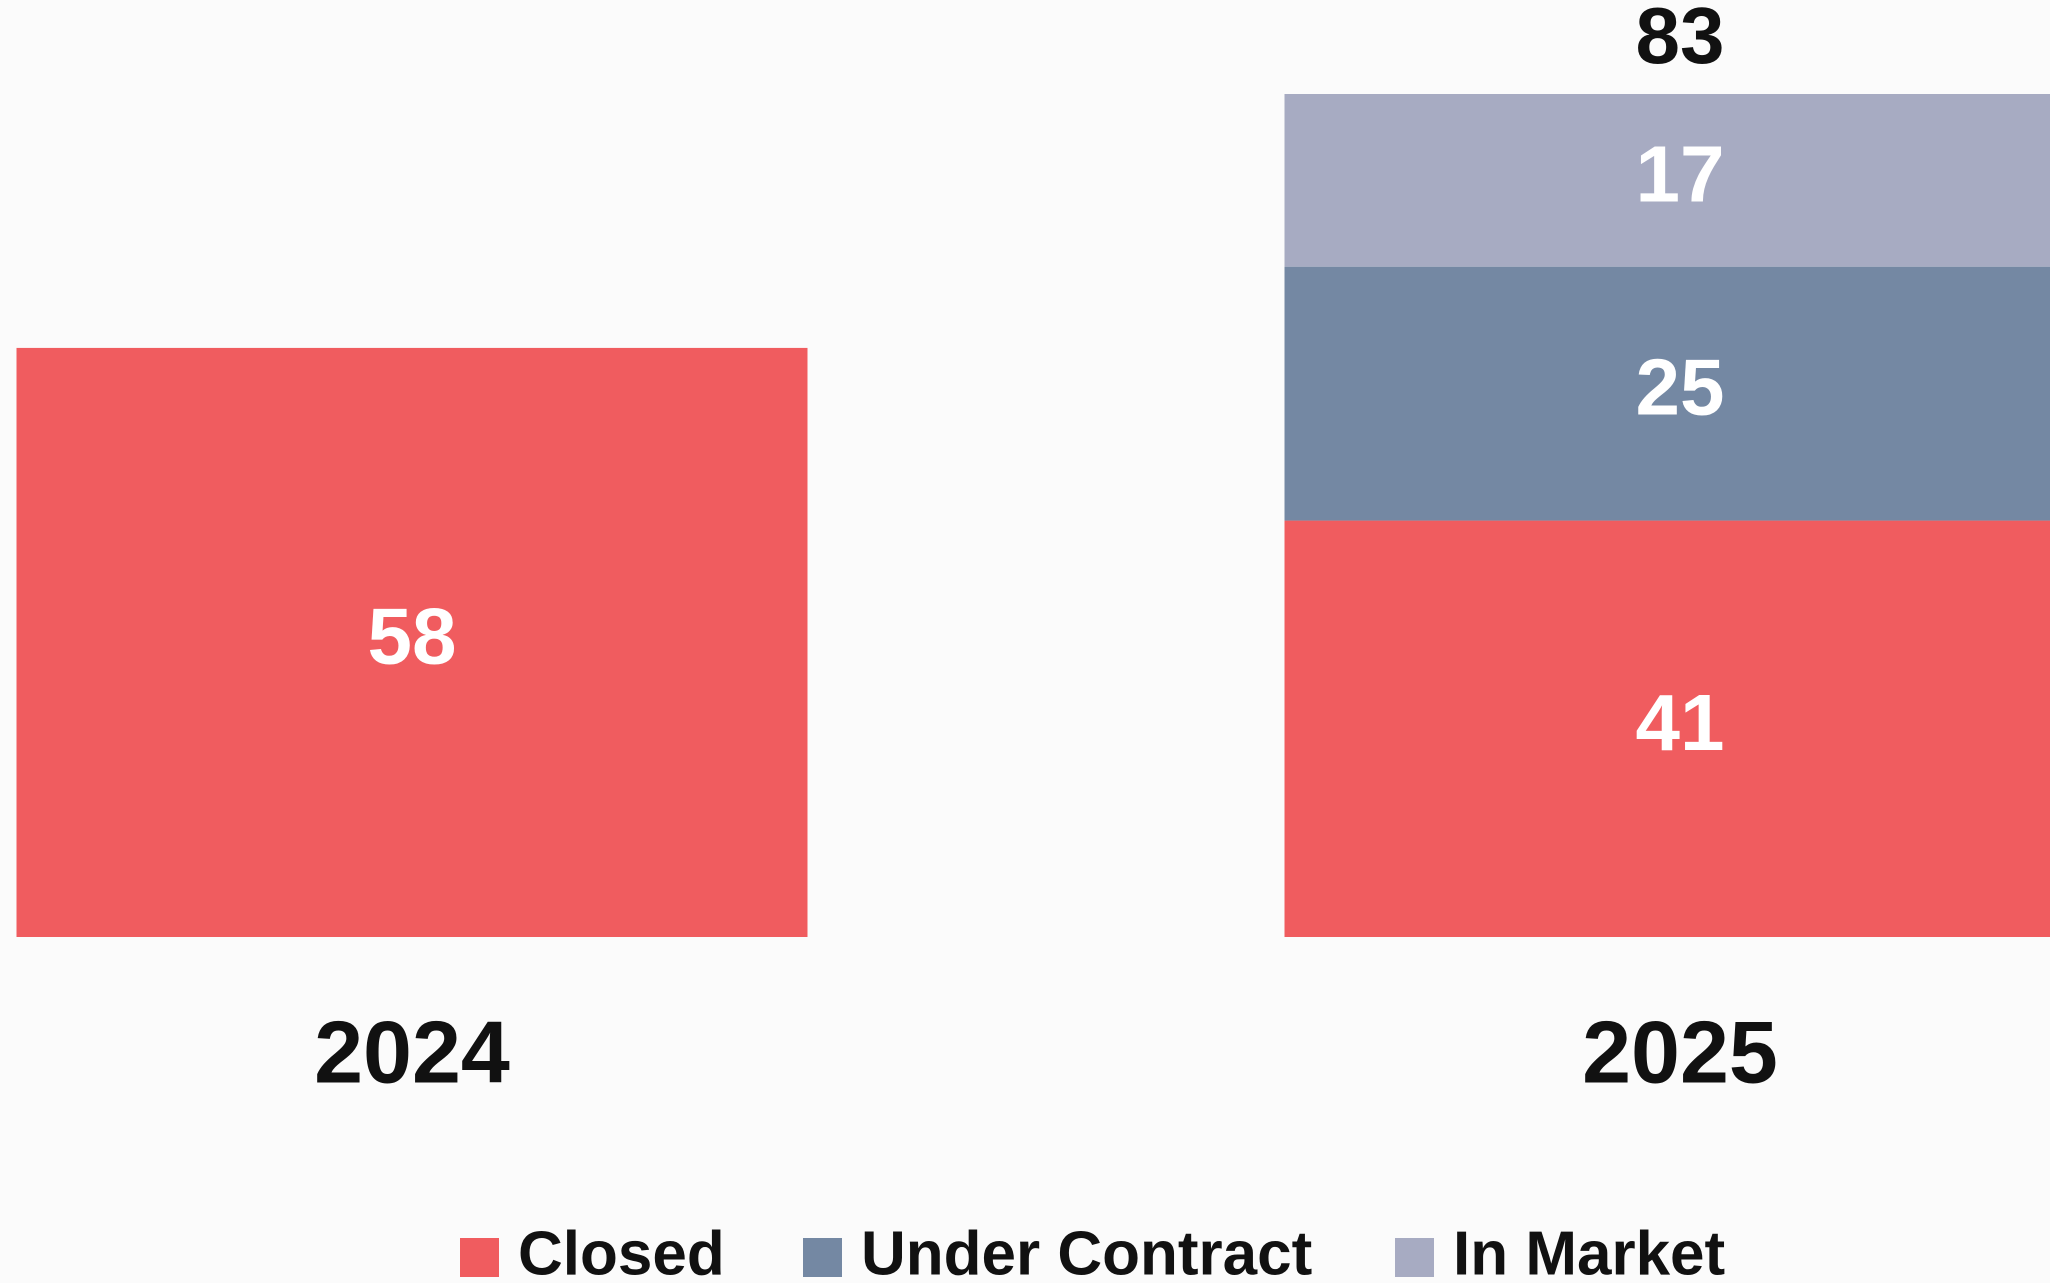 The width and height of the screenshot is (2050, 1283). What do you see at coordinates (1680, 722) in the screenshot?
I see `value-label: 41` at bounding box center [1680, 722].